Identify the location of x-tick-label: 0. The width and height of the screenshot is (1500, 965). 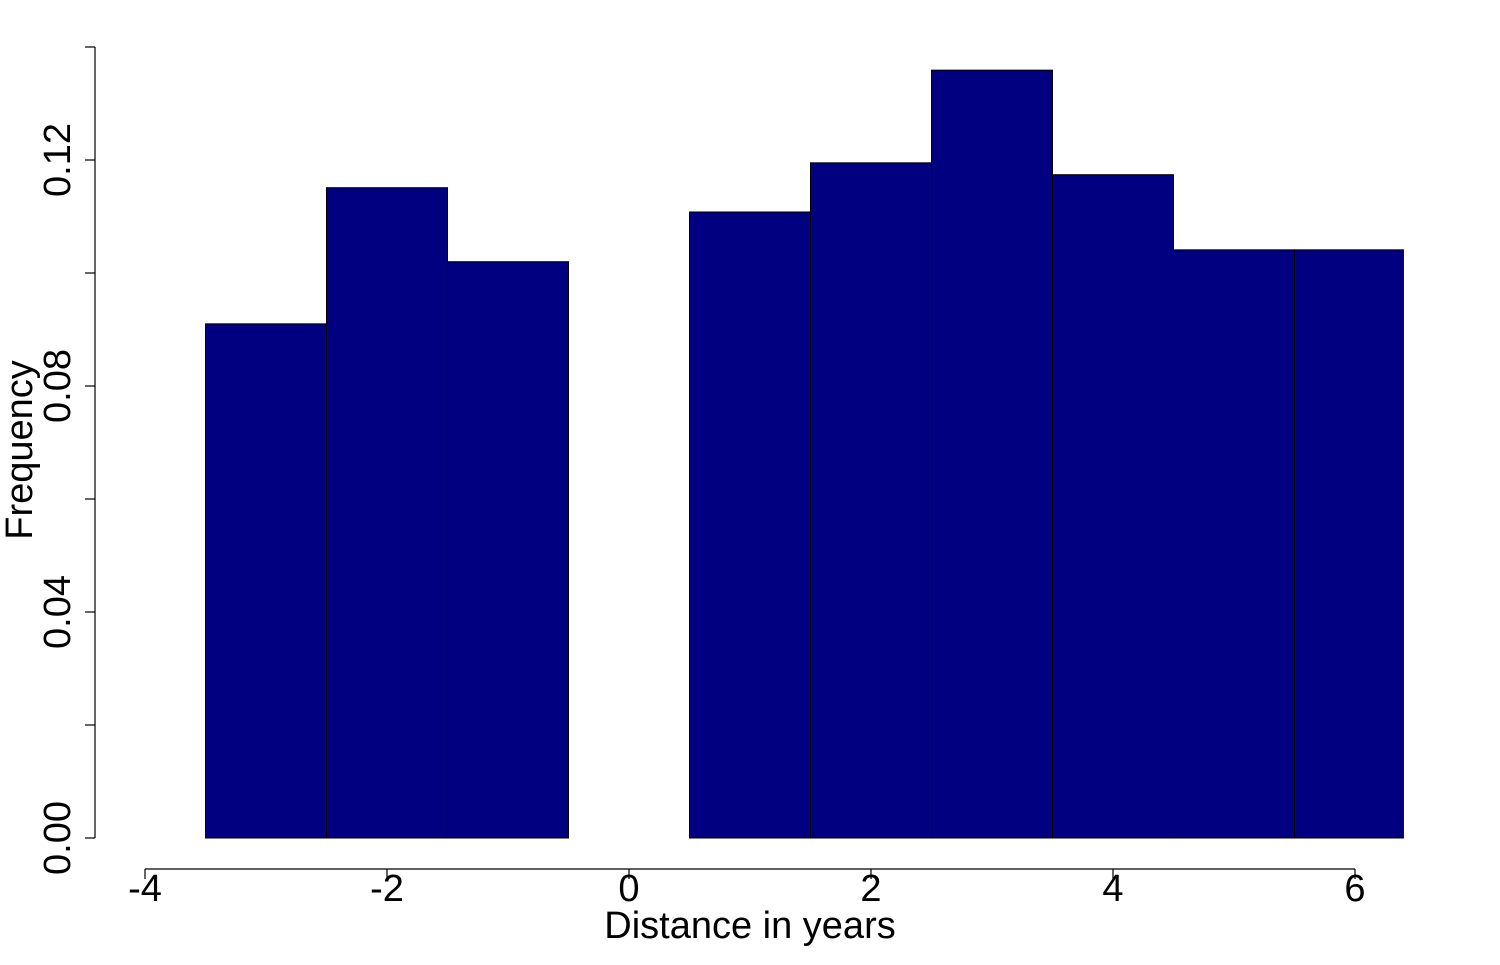
(628, 889).